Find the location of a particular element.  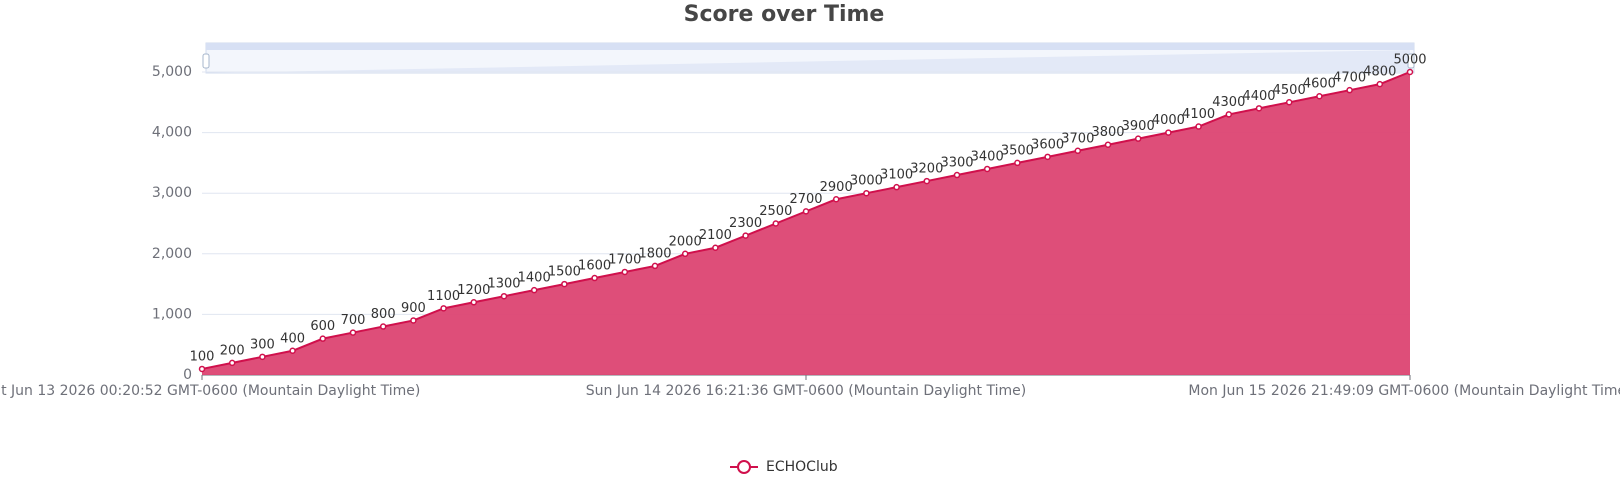

data-label: 4800 is located at coordinates (1379, 72).